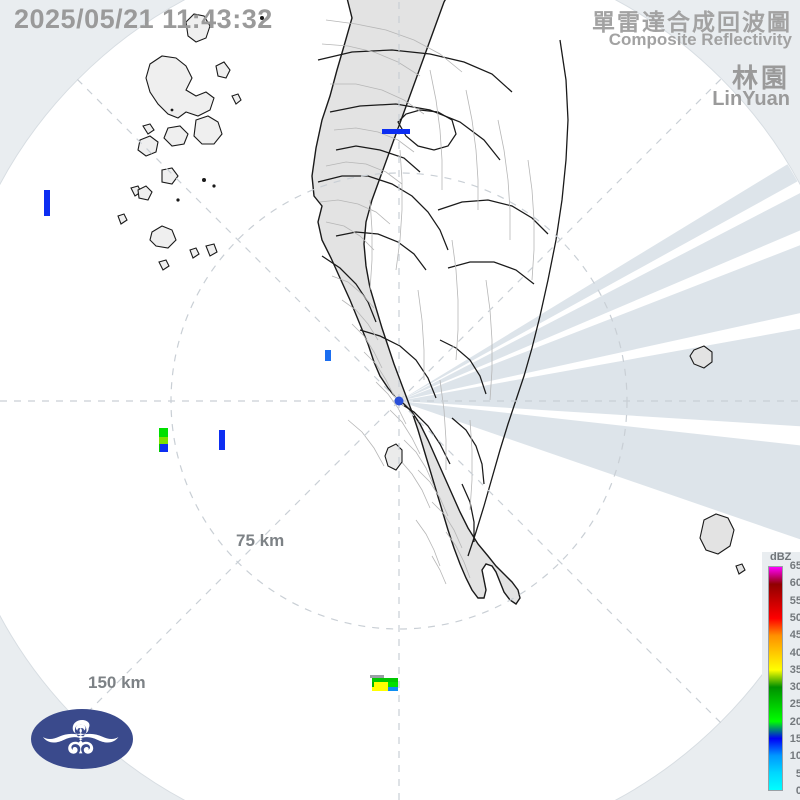 This screenshot has height=800, width=800. I want to click on colorbar-tick-25: 25, so click(794, 704).